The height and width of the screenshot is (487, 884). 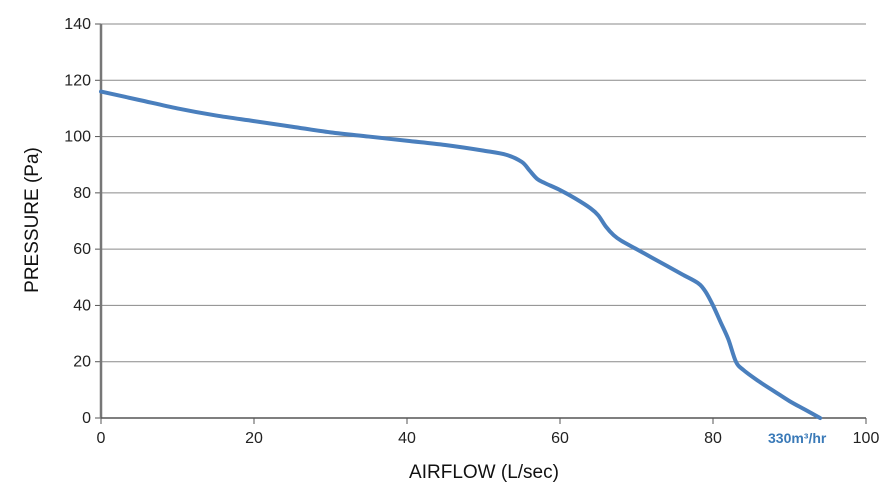 What do you see at coordinates (488, 438) in the screenshot?
I see `x-tick-labels: 0 20 40 60 80 100` at bounding box center [488, 438].